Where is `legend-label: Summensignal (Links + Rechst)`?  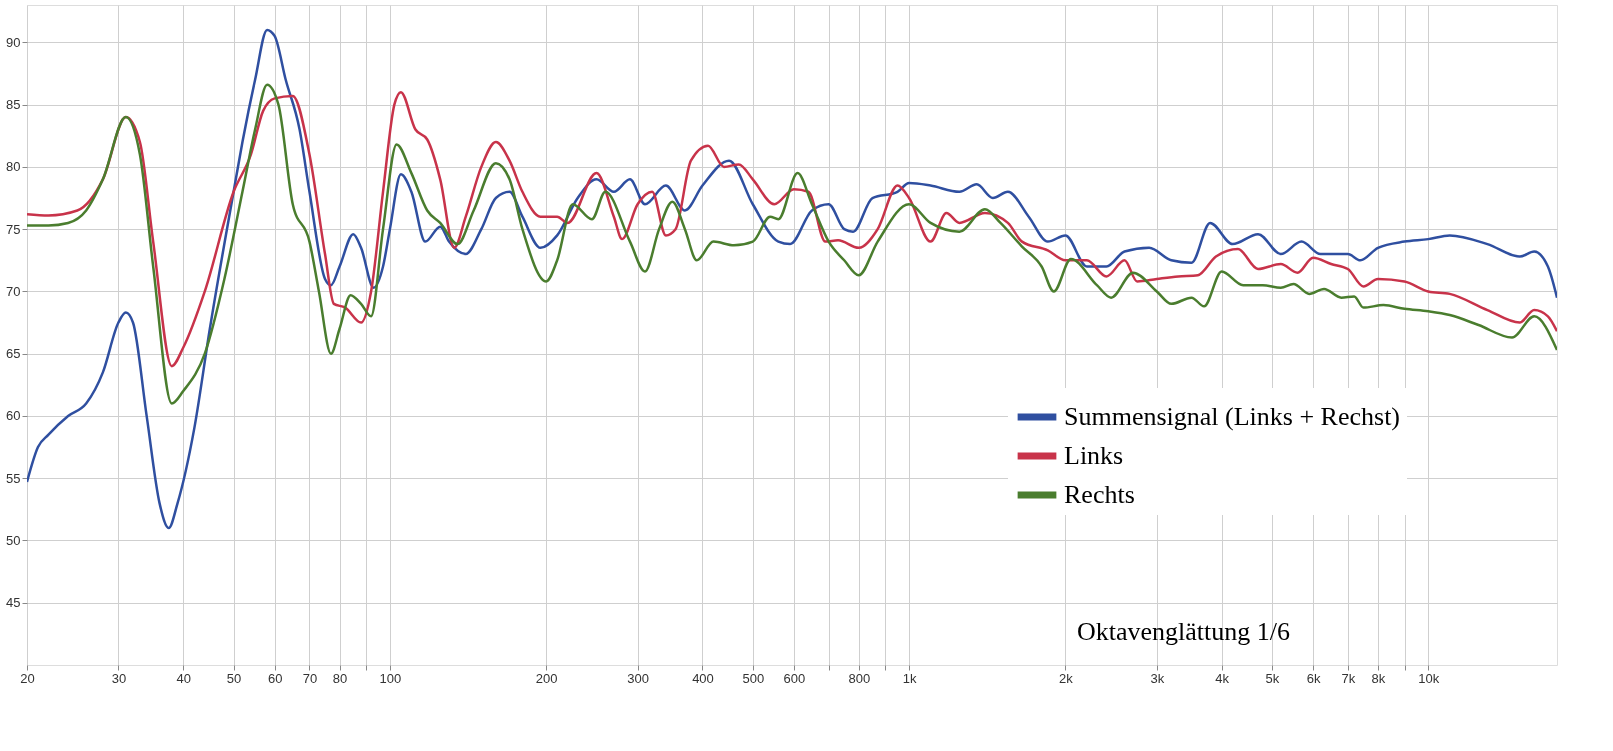 legend-label: Summensignal (Links + Rechst) is located at coordinates (1232, 416).